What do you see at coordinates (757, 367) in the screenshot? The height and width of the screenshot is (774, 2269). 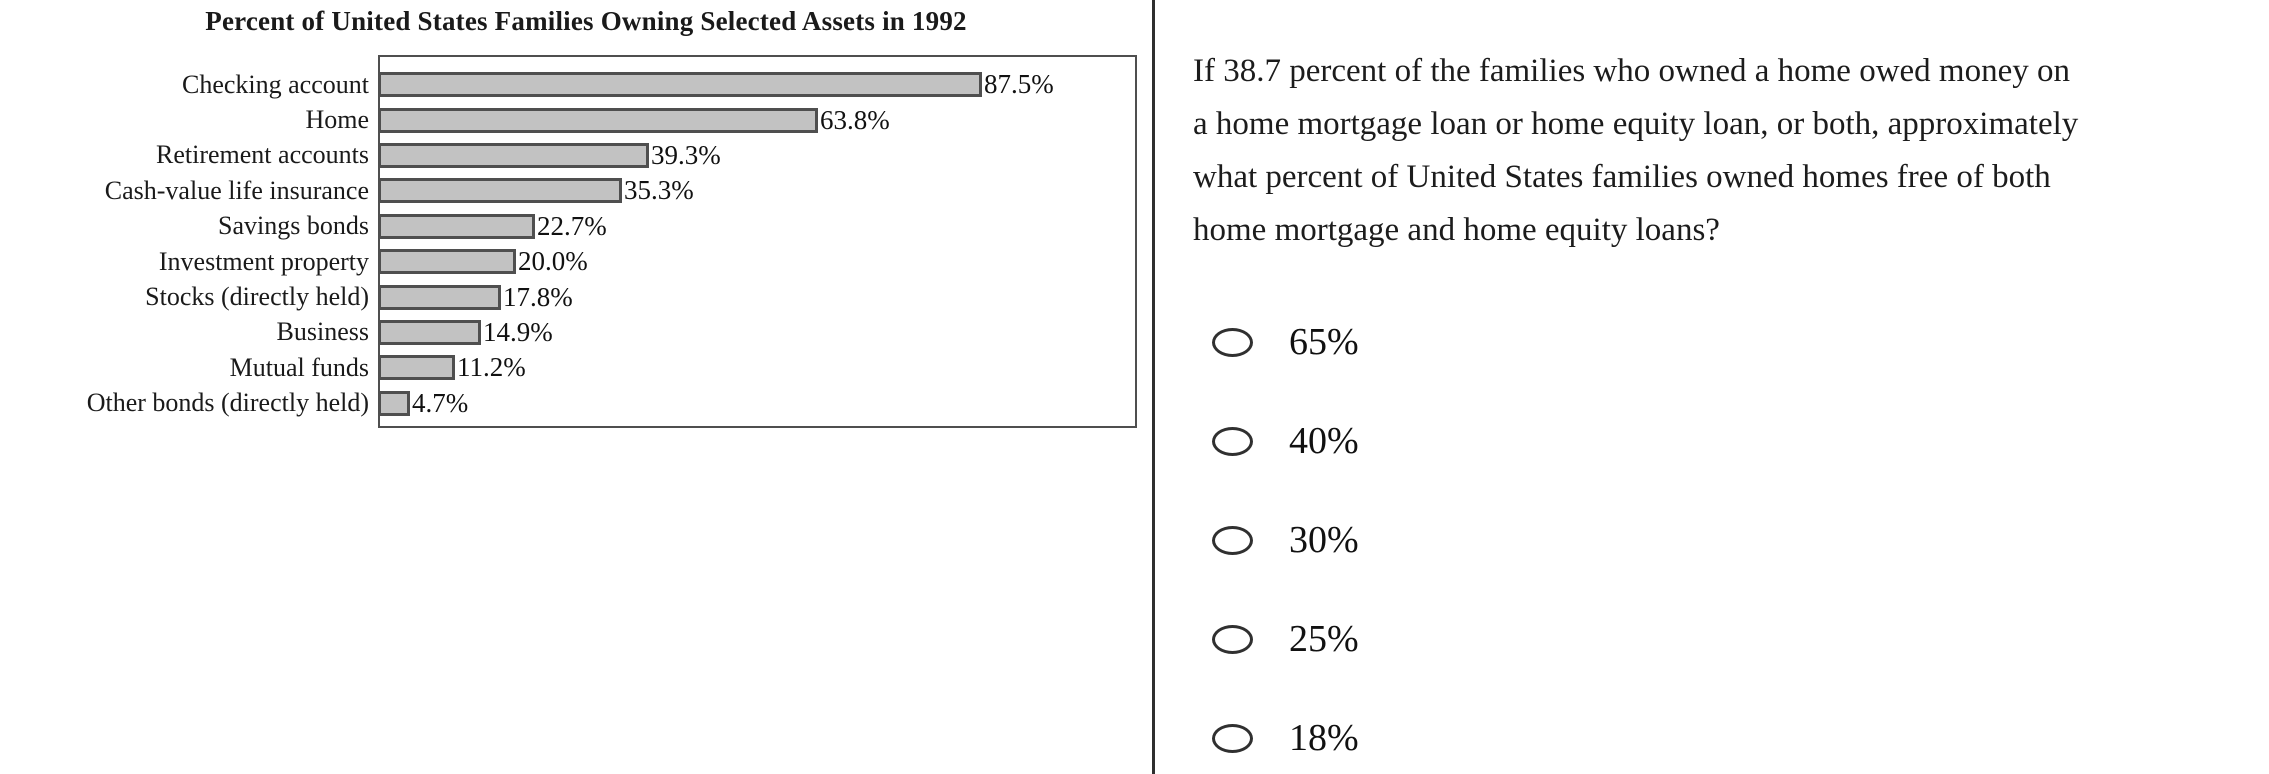 I see `bar-track: 11.2%` at bounding box center [757, 367].